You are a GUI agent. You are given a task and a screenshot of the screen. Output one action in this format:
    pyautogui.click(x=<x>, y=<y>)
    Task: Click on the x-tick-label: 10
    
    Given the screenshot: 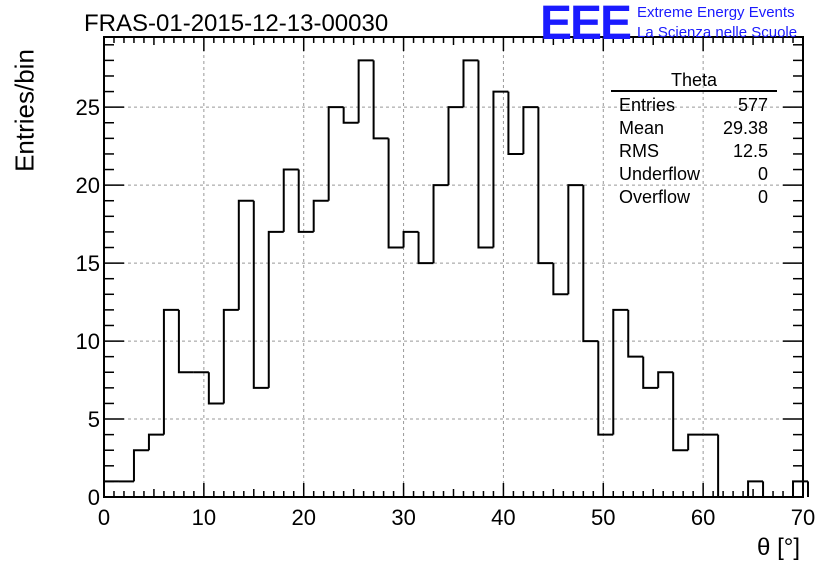 What is the action you would take?
    pyautogui.click(x=204, y=517)
    